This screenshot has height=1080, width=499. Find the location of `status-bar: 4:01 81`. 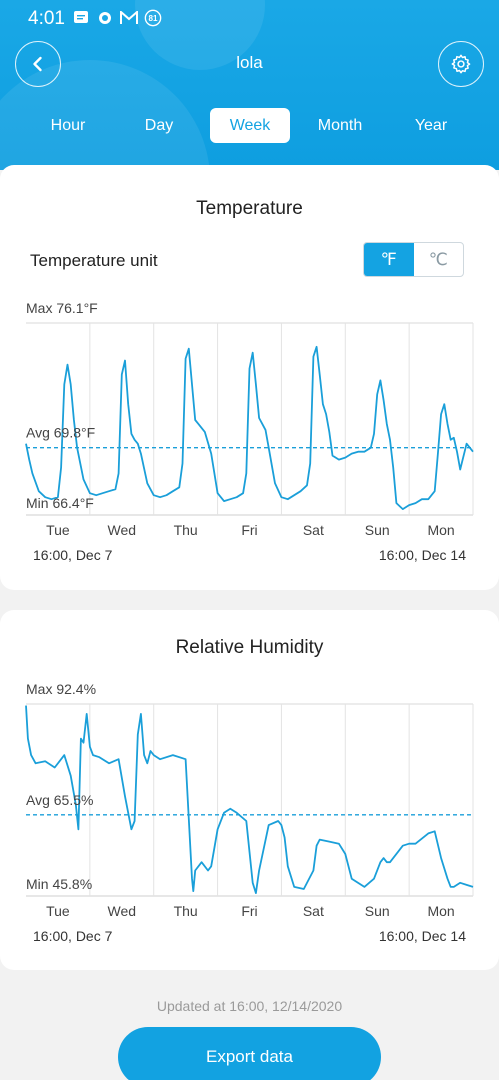

status-bar: 4:01 81 is located at coordinates (249, 19).